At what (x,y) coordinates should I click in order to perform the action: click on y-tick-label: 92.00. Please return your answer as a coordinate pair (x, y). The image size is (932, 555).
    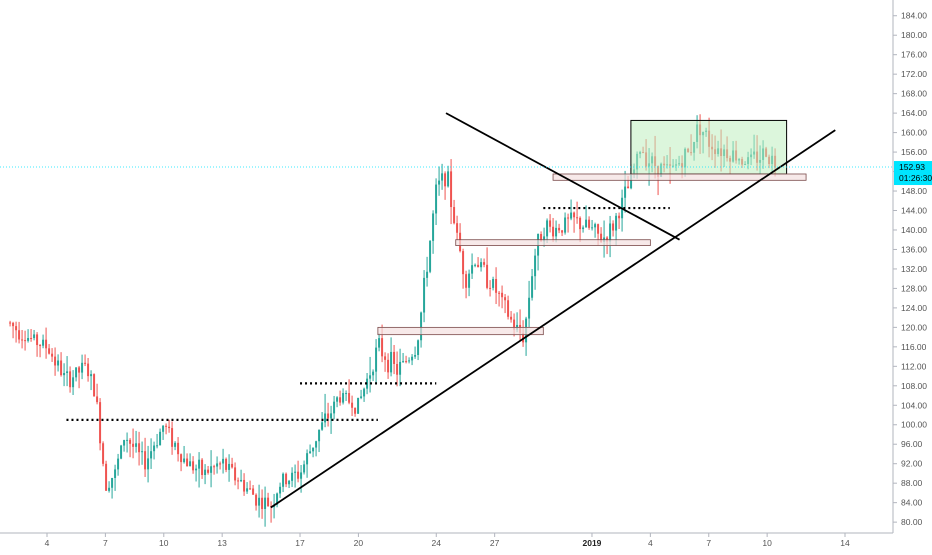
    Looking at the image, I should click on (912, 464).